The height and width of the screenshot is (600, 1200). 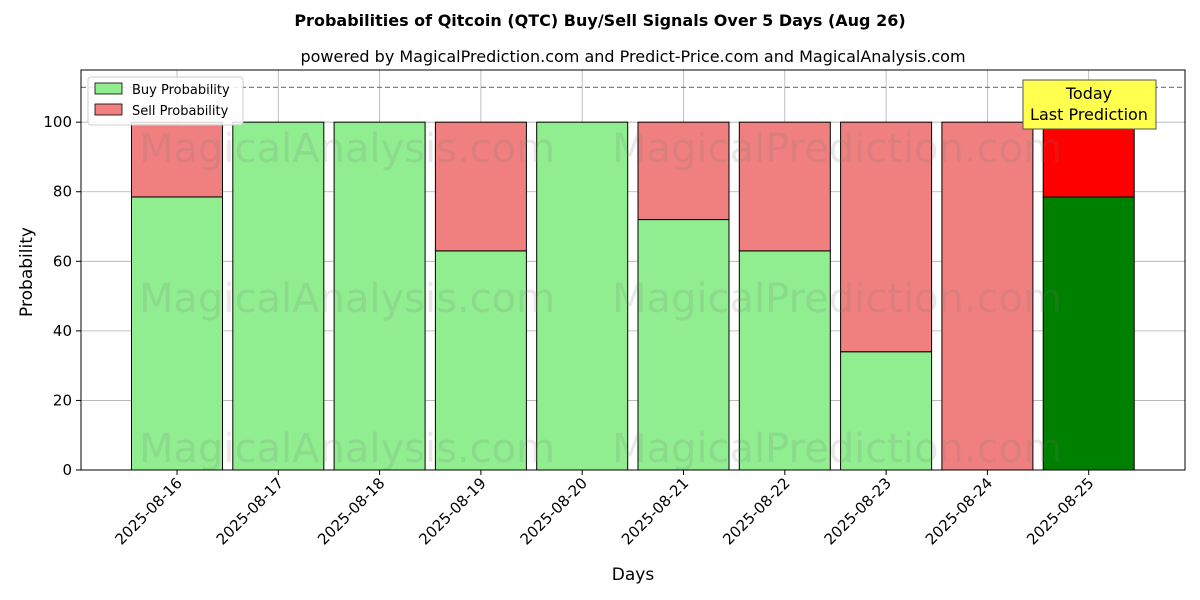 I want to click on legend-label-buy: Buy Probability, so click(x=181, y=90).